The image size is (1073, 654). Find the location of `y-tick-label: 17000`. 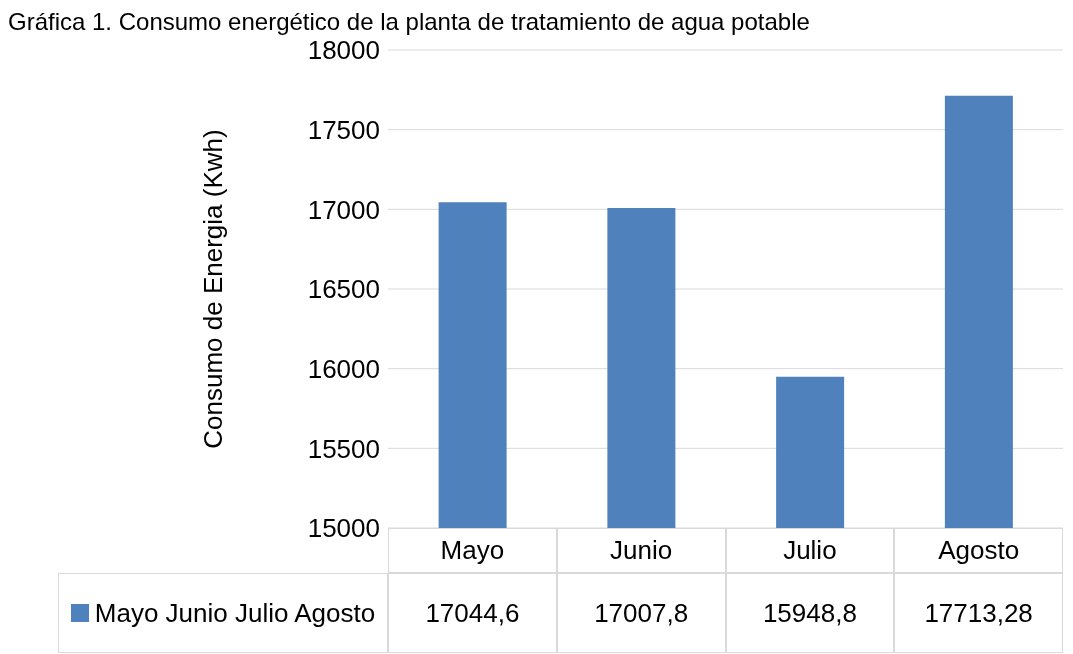

y-tick-label: 17000 is located at coordinates (343, 209).